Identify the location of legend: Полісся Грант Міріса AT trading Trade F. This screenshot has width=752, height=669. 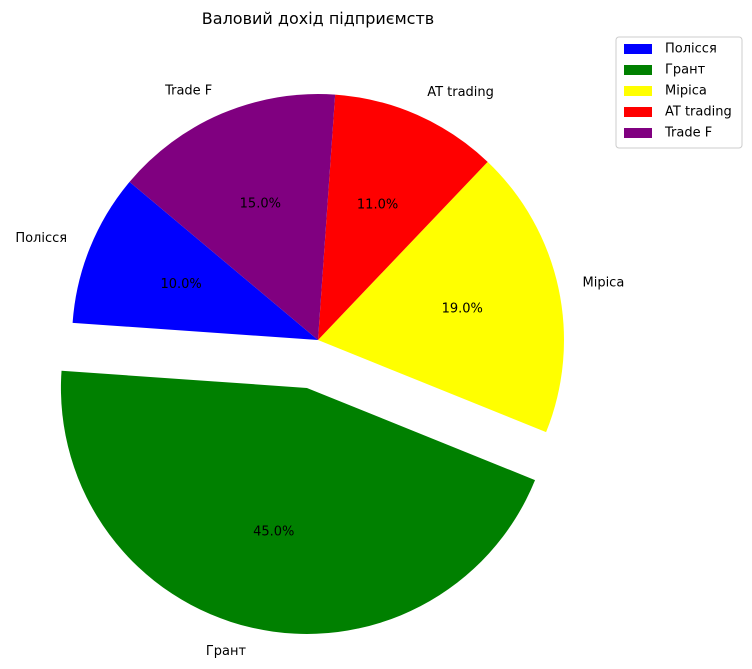
(679, 92).